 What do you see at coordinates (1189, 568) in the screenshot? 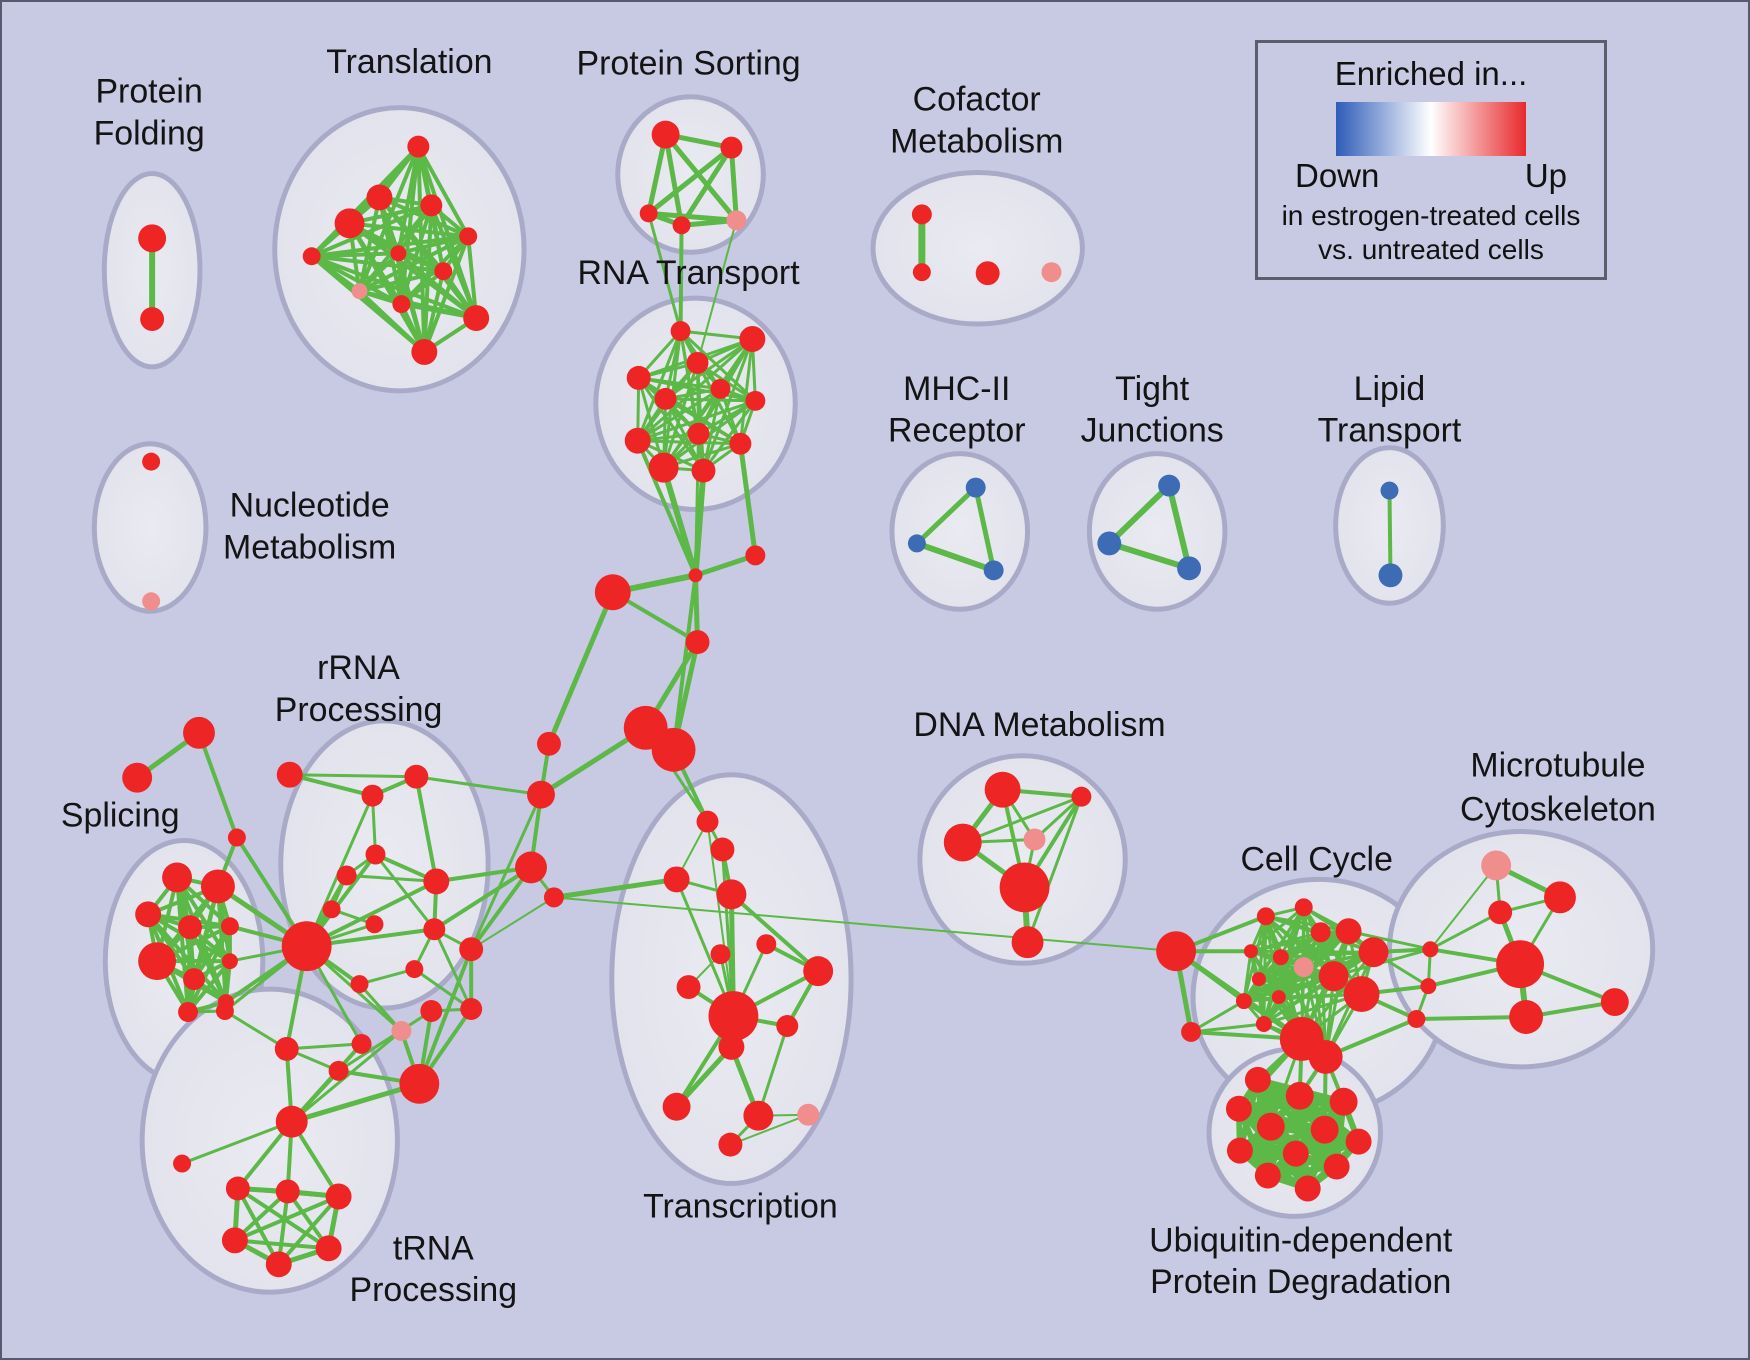
I see `tight_junctions-node` at bounding box center [1189, 568].